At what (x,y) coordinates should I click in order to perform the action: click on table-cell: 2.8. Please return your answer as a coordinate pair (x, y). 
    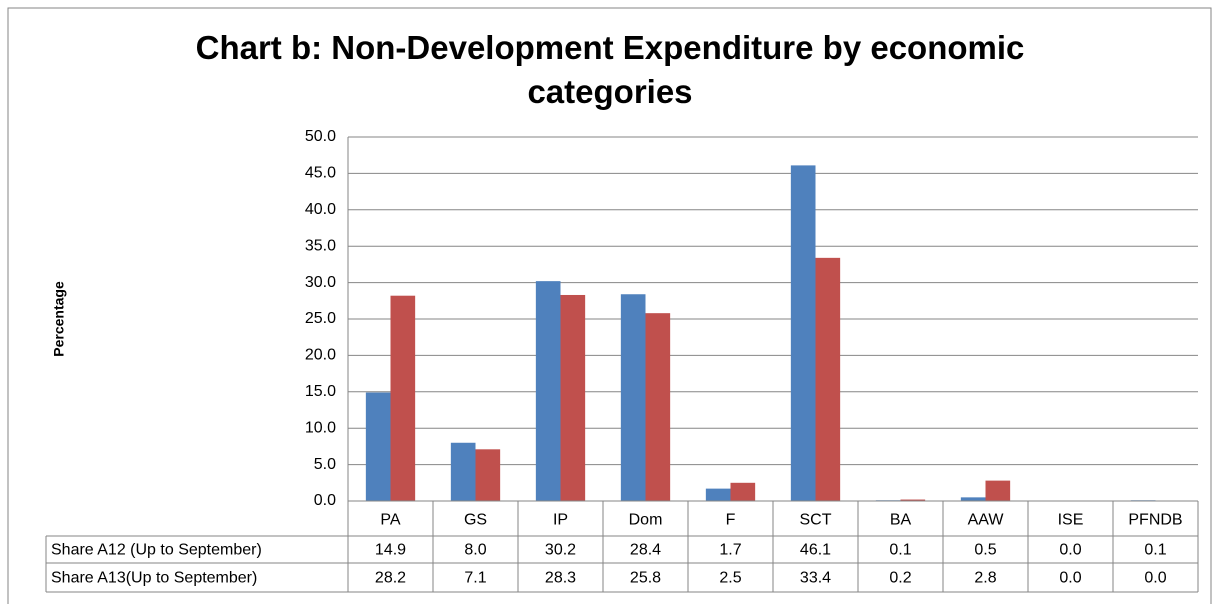
    Looking at the image, I should click on (985, 578).